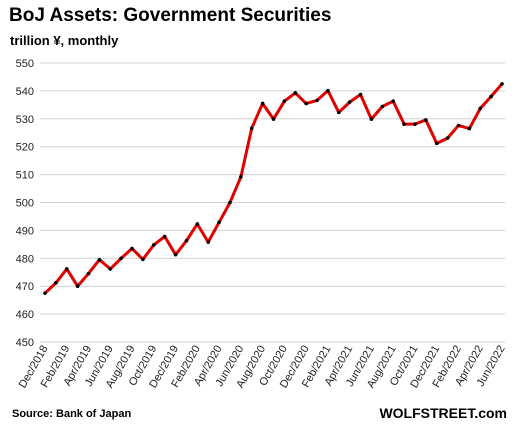  What do you see at coordinates (25, 64) in the screenshot?
I see `y-tick-label-550: 550` at bounding box center [25, 64].